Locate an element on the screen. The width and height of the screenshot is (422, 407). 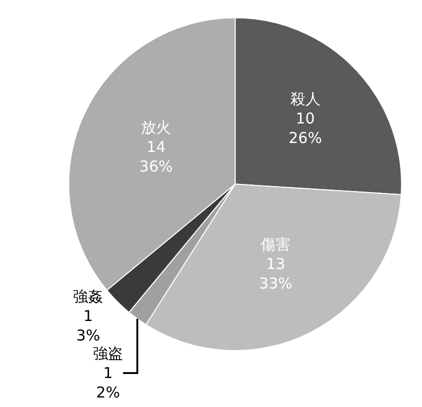
data-label: 1 2% is located at coordinates (108, 383).